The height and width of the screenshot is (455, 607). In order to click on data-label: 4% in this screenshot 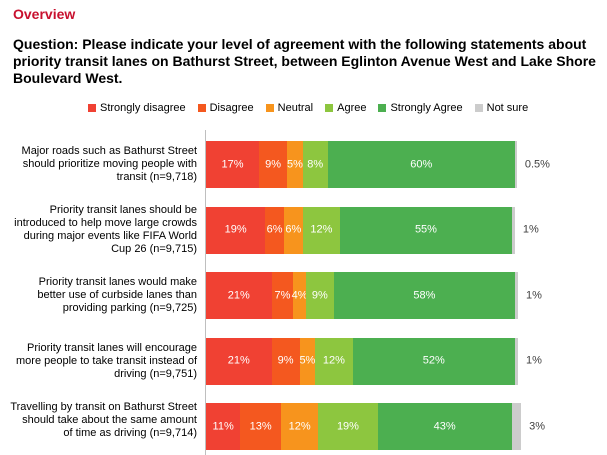, I will do `click(299, 295)`.